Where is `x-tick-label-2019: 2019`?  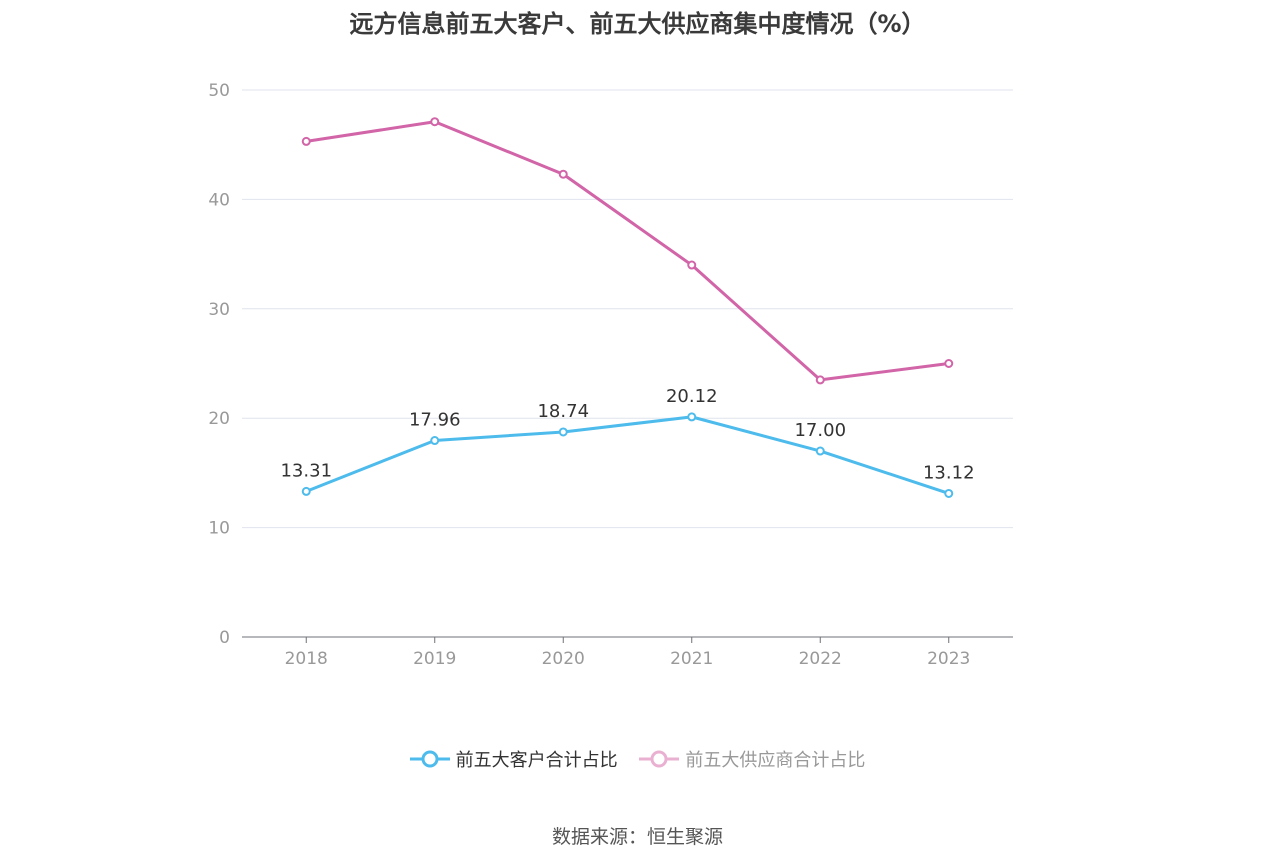 x-tick-label-2019: 2019 is located at coordinates (434, 659).